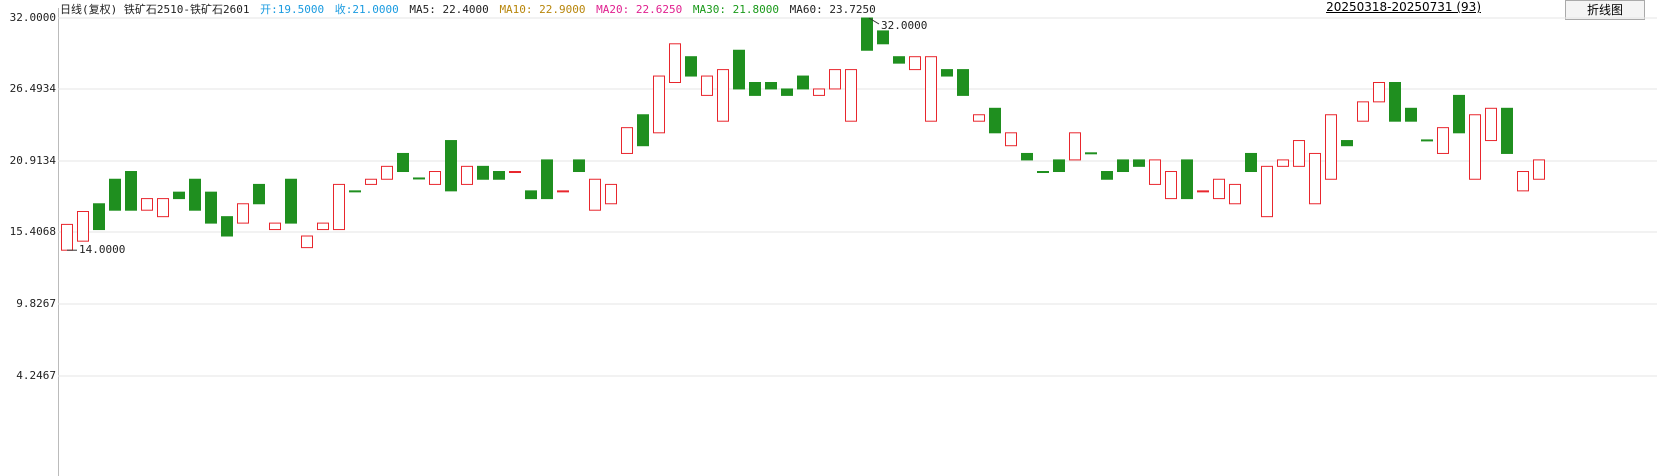 This screenshot has height=476, width=1657. What do you see at coordinates (102, 249) in the screenshot?
I see `annotation: 14.0000` at bounding box center [102, 249].